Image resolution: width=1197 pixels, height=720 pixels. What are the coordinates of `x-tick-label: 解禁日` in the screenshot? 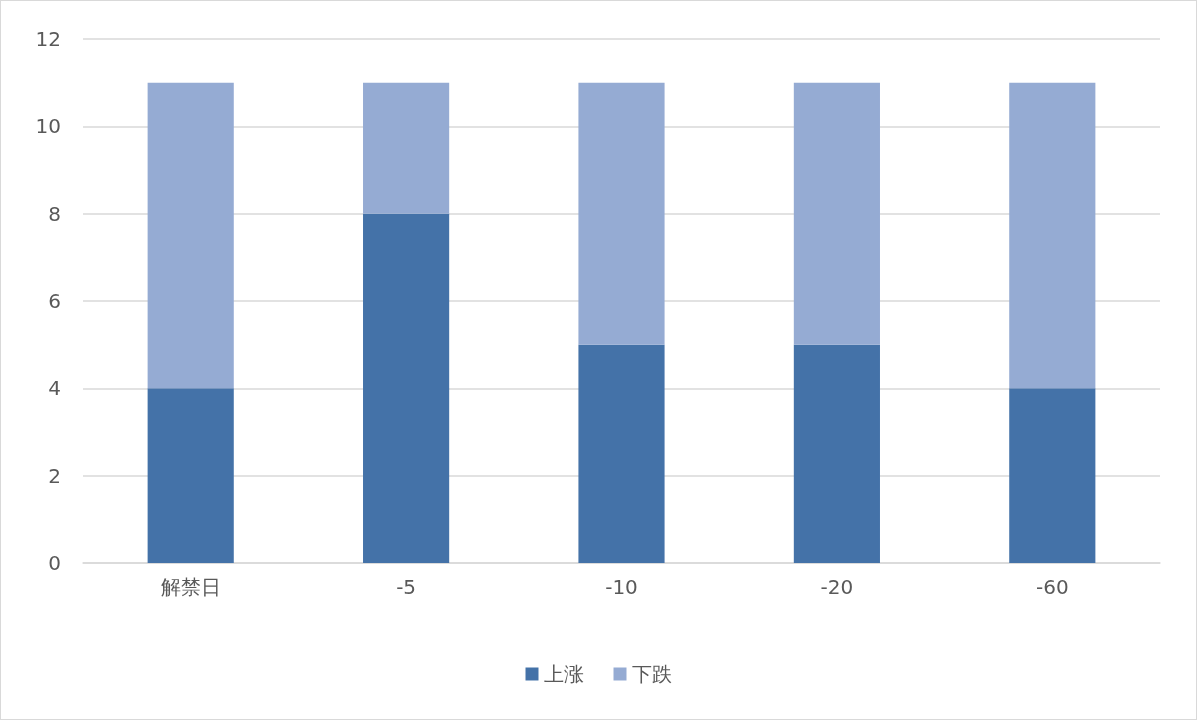 It's located at (190, 587).